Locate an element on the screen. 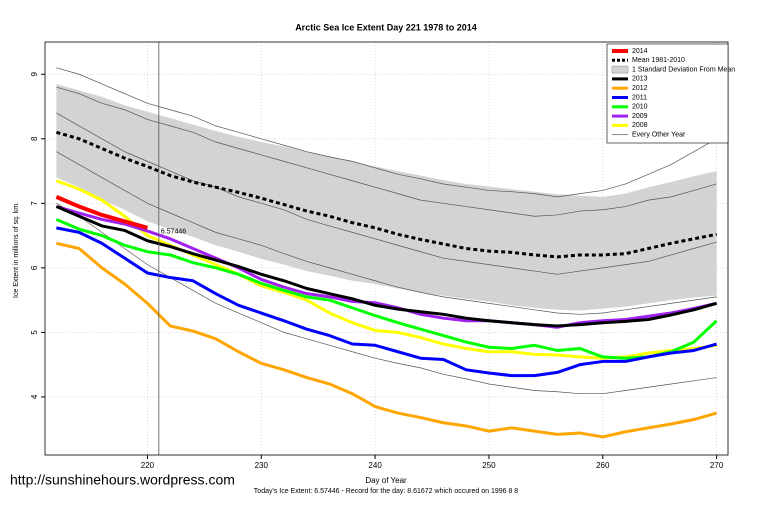  x-tick-label: 250 is located at coordinates (489, 465).